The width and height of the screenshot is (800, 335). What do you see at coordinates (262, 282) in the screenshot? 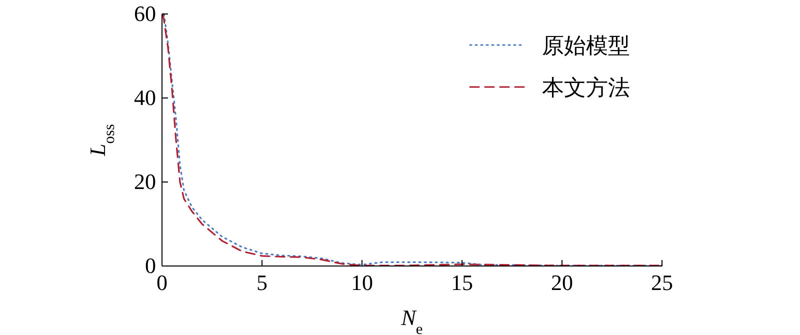
I see `x-tick-label: 5` at bounding box center [262, 282].